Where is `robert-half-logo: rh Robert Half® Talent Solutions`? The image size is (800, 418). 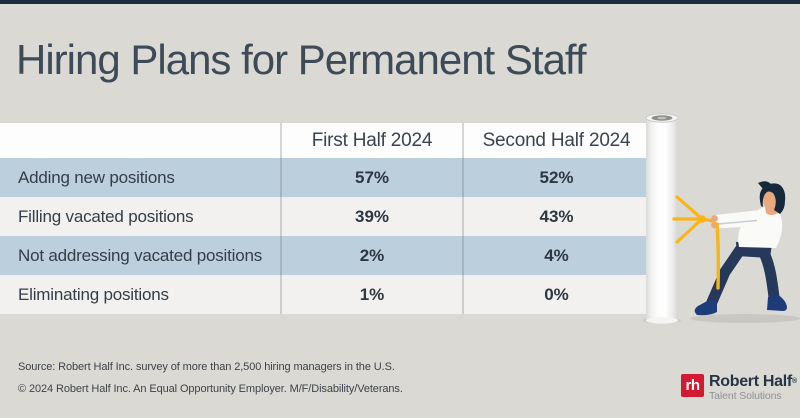 robert-half-logo: rh Robert Half® Talent Solutions is located at coordinates (739, 388).